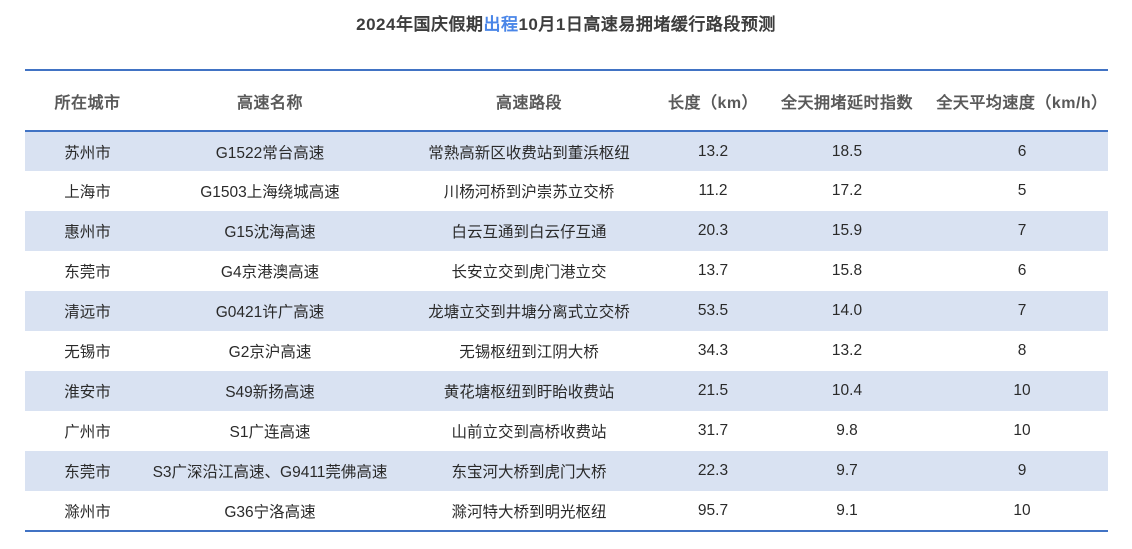 Image resolution: width=1132 pixels, height=549 pixels. Describe the element at coordinates (847, 470) in the screenshot. I see `cell-delay-index: 9.7` at that location.